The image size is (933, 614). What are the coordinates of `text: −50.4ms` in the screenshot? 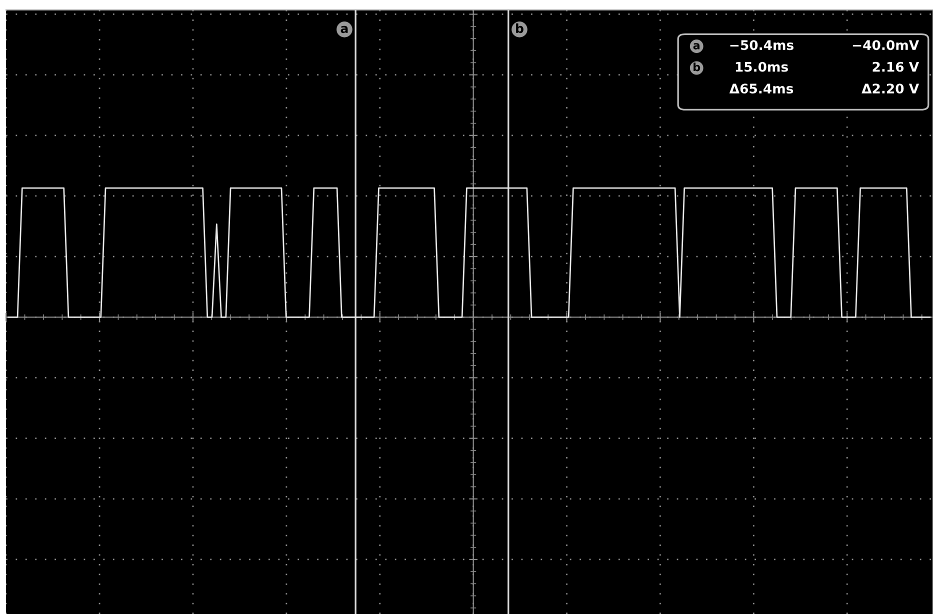 It's located at (762, 45).